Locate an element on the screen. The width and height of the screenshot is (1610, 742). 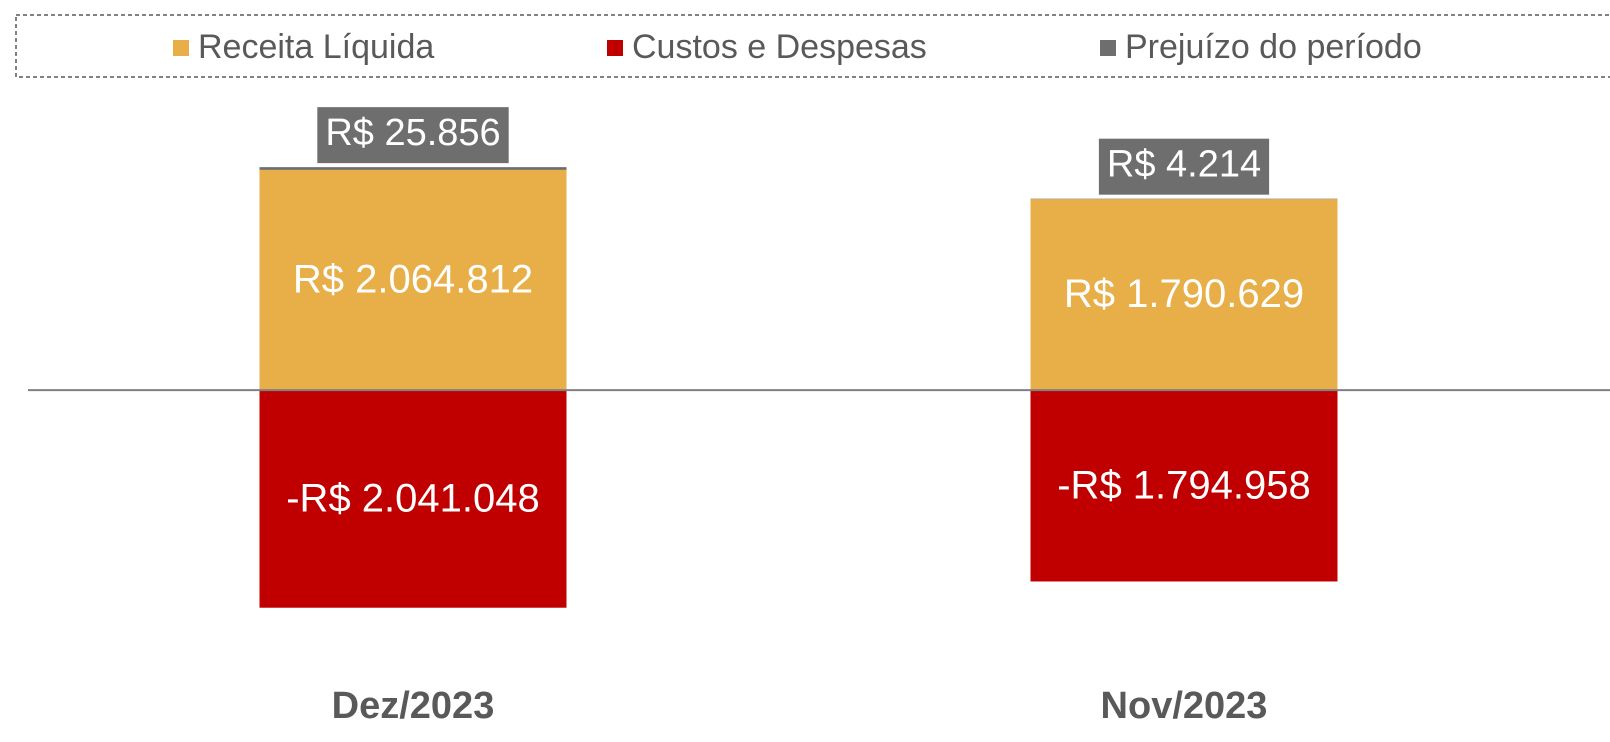
value-label: R$ 25.856 is located at coordinates (412, 133).